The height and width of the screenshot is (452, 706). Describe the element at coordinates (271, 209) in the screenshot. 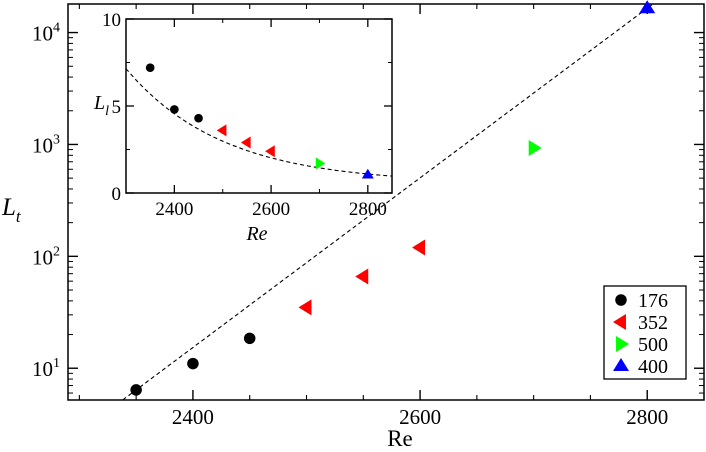

I see `inset-x-tick-label: 2600` at that location.